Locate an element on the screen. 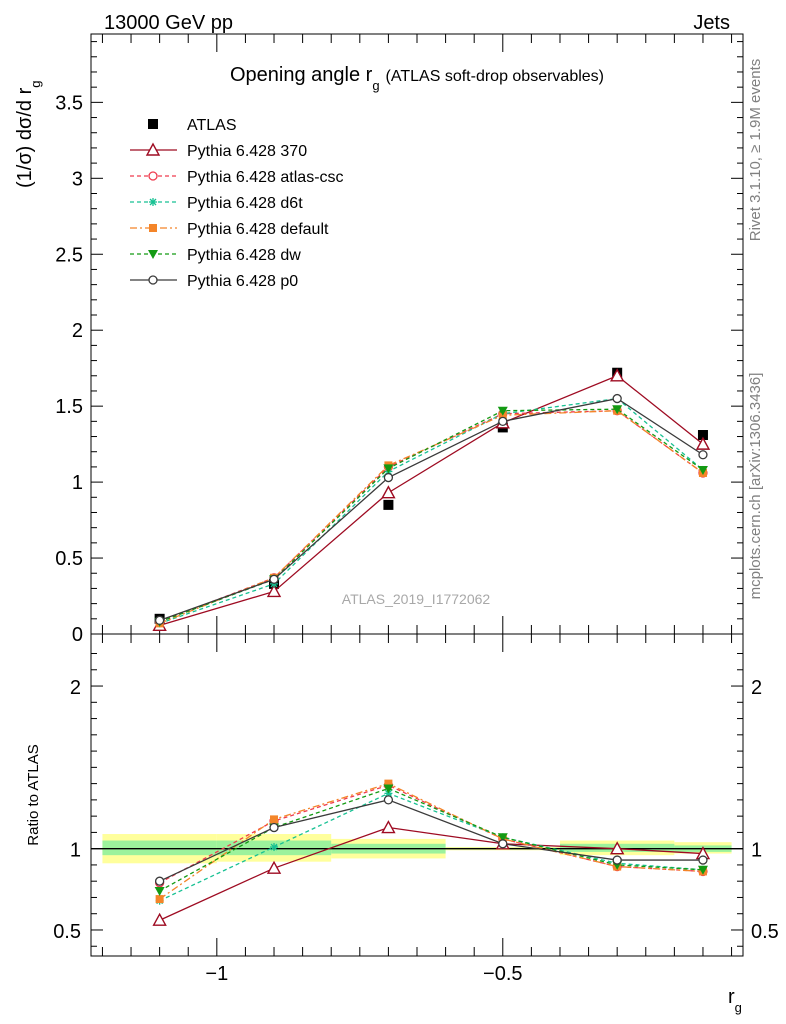  legend-label: Pythia 6.428 p0 is located at coordinates (242, 281).